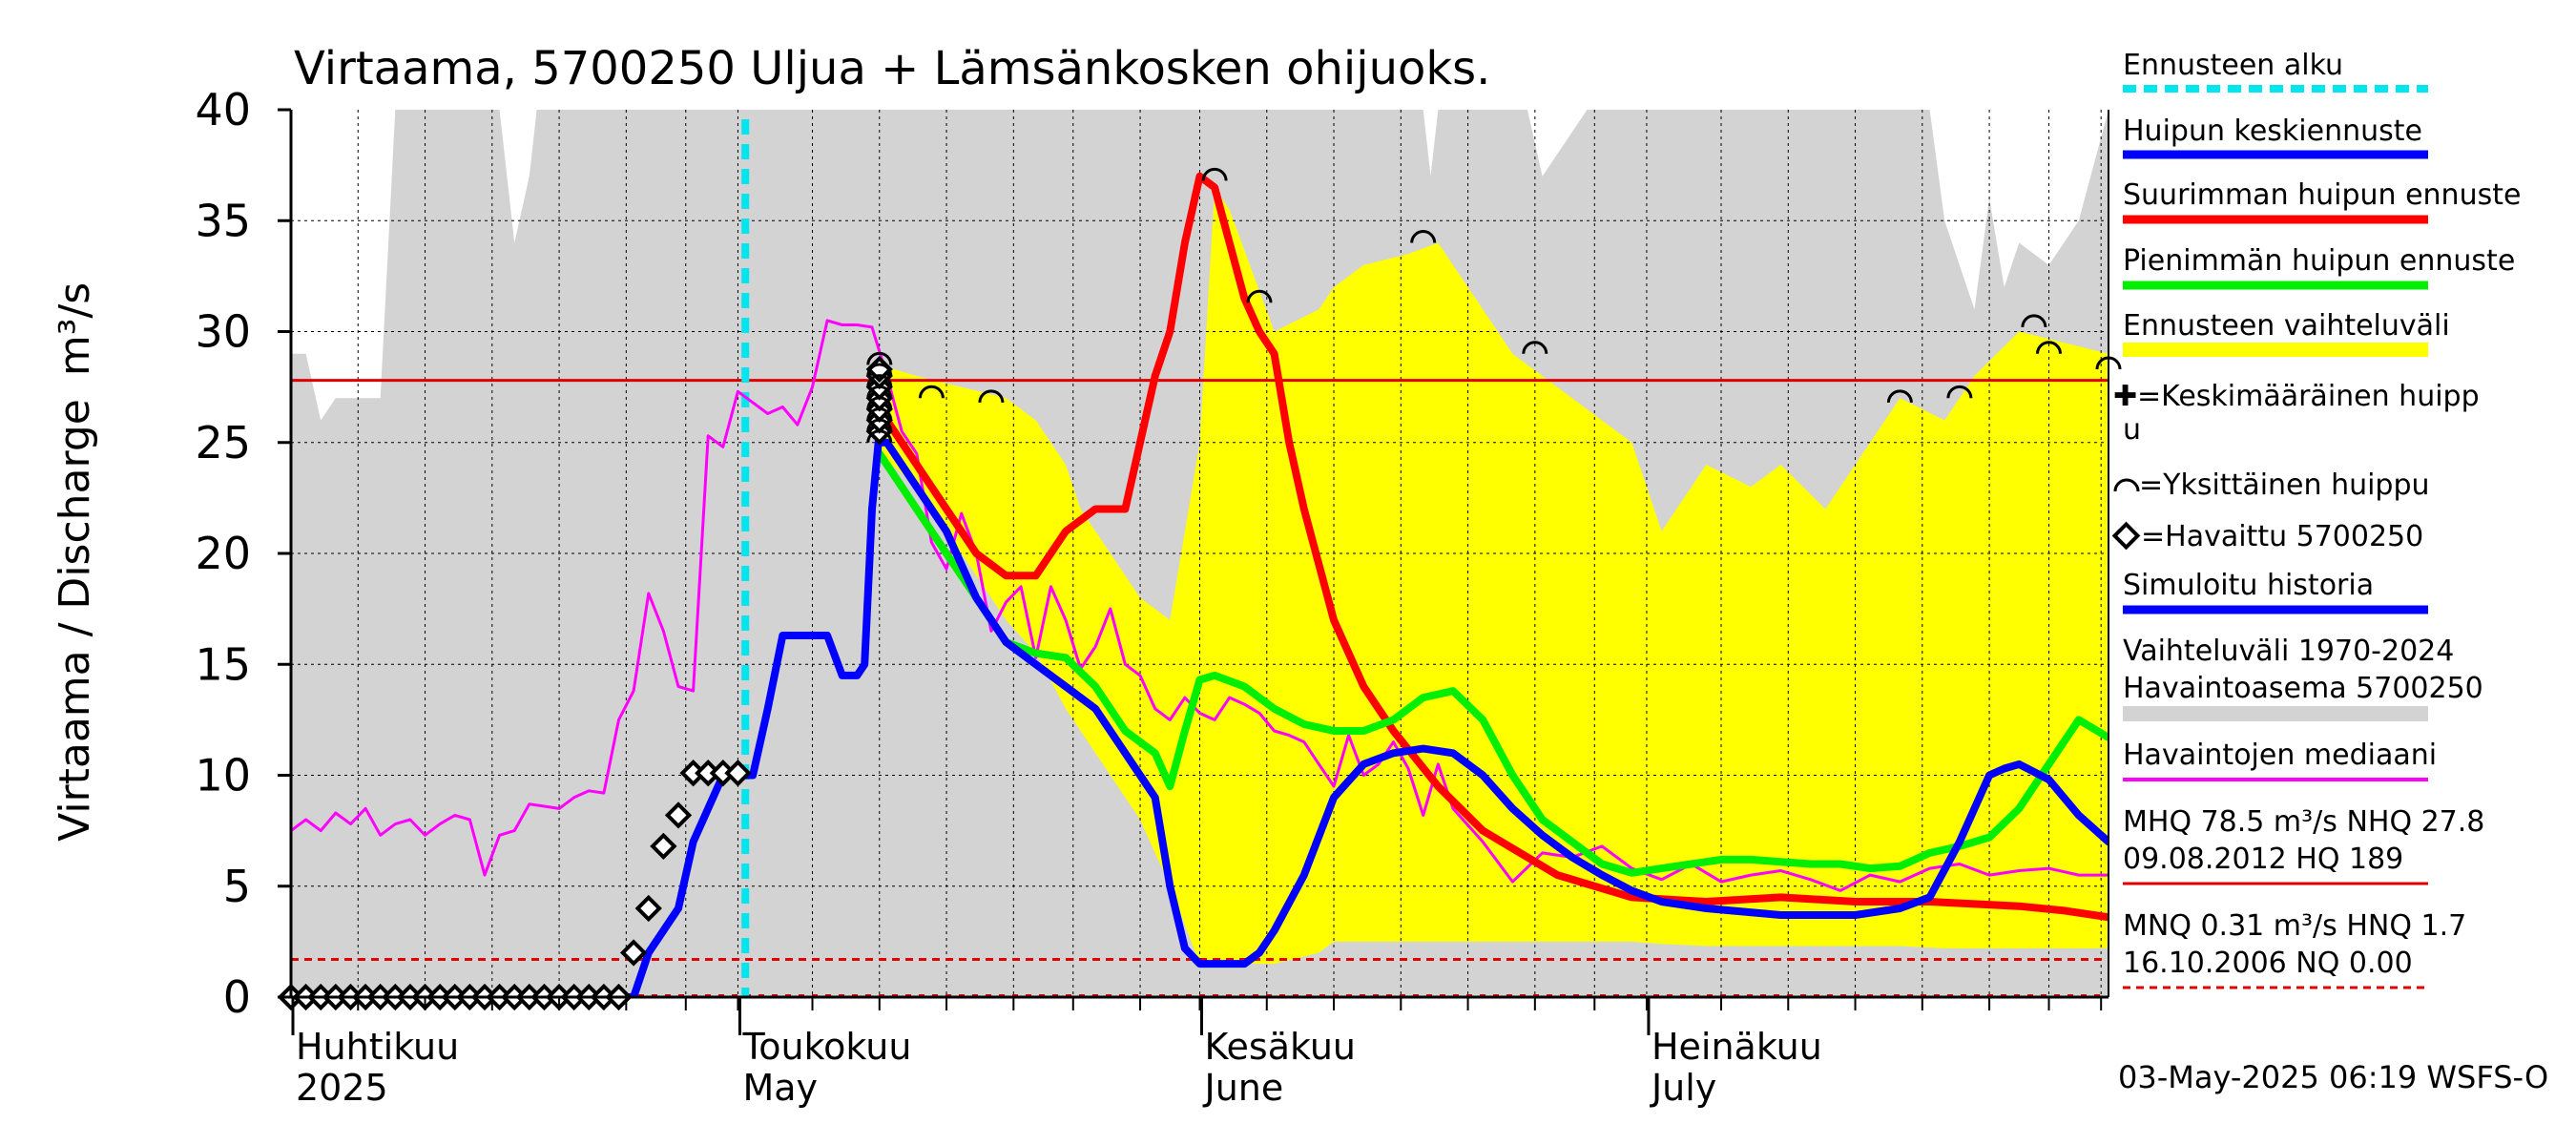 This screenshot has width=2576, height=1145. I want to click on legend-label-forecast-start: Ennusteen alku, so click(2233, 66).